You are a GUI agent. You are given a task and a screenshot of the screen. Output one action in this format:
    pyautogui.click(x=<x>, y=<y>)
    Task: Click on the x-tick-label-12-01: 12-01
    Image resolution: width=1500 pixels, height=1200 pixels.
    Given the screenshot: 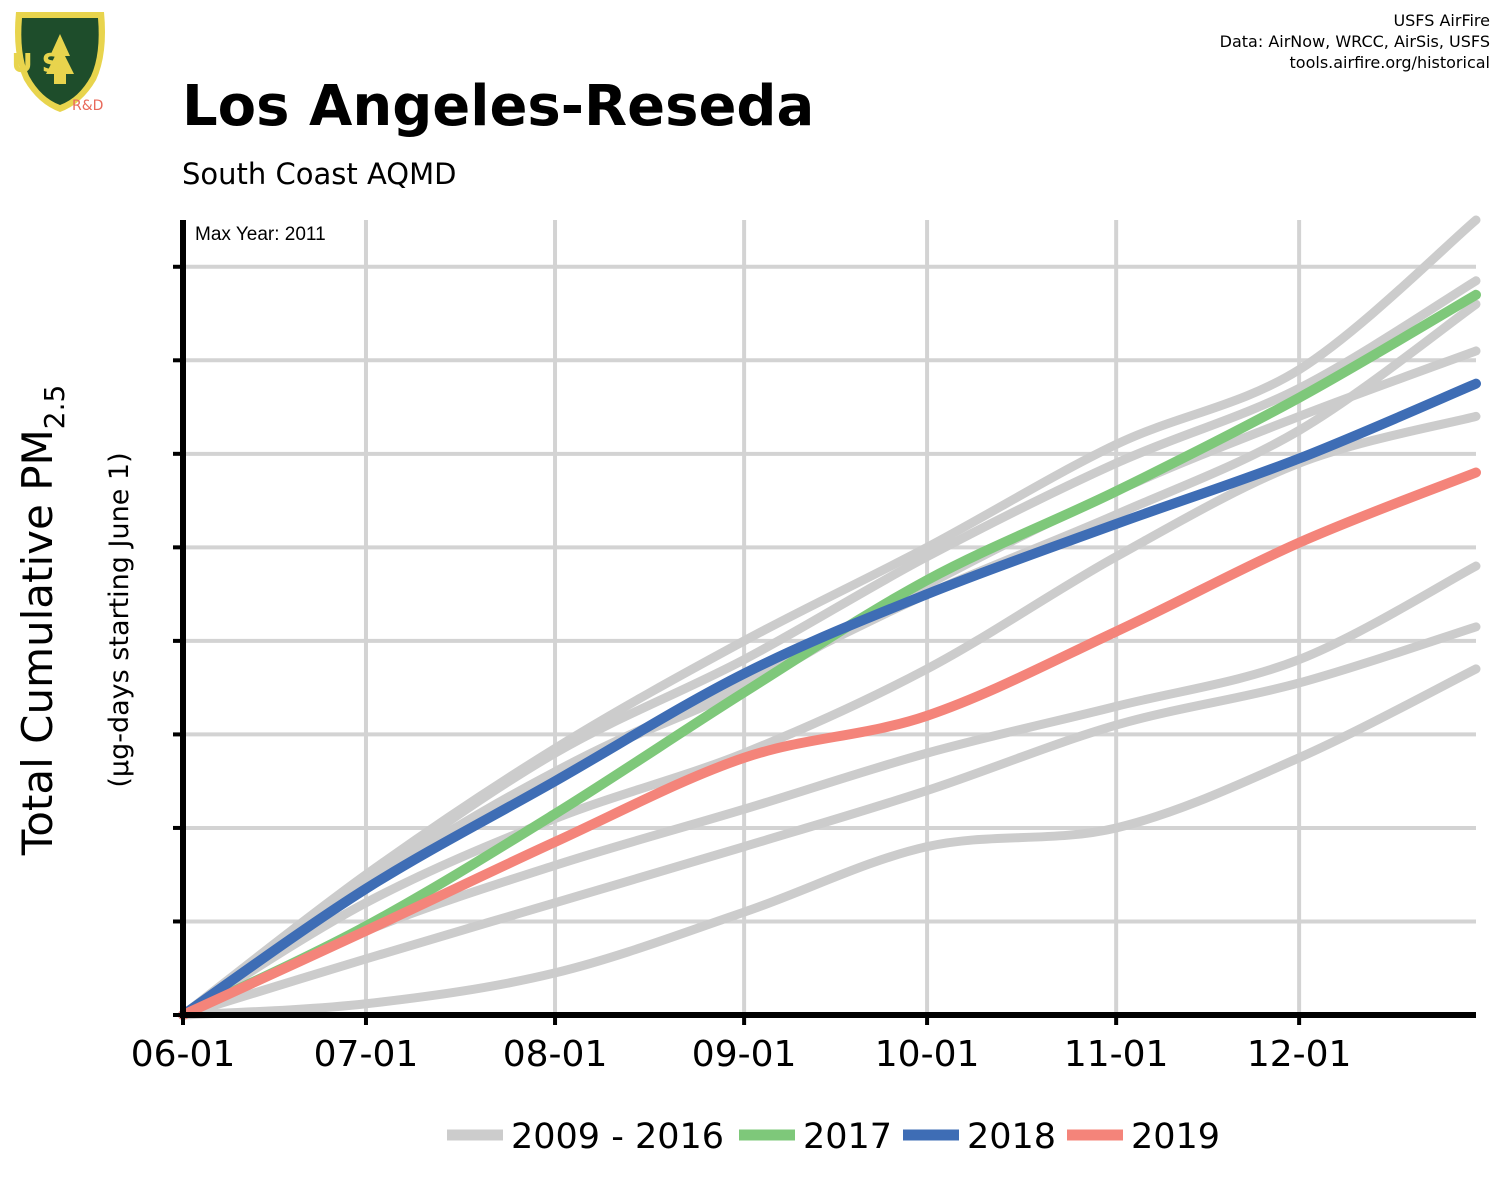 What is the action you would take?
    pyautogui.click(x=1299, y=1054)
    